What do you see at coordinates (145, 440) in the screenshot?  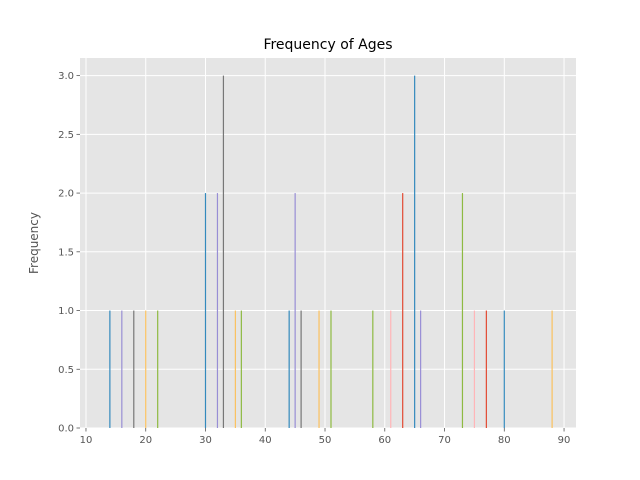 I see `x-tick-label: 20` at bounding box center [145, 440].